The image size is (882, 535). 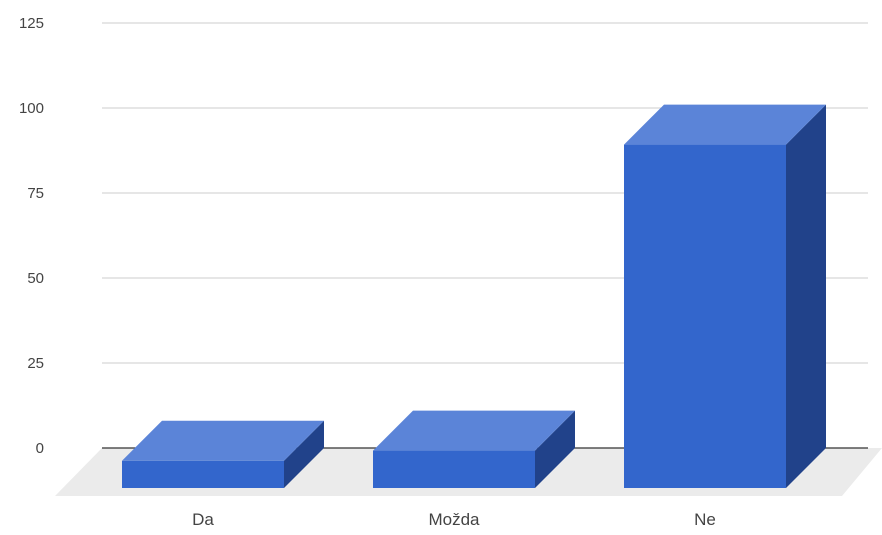 I want to click on y-tick-label: 50, so click(x=35, y=278).